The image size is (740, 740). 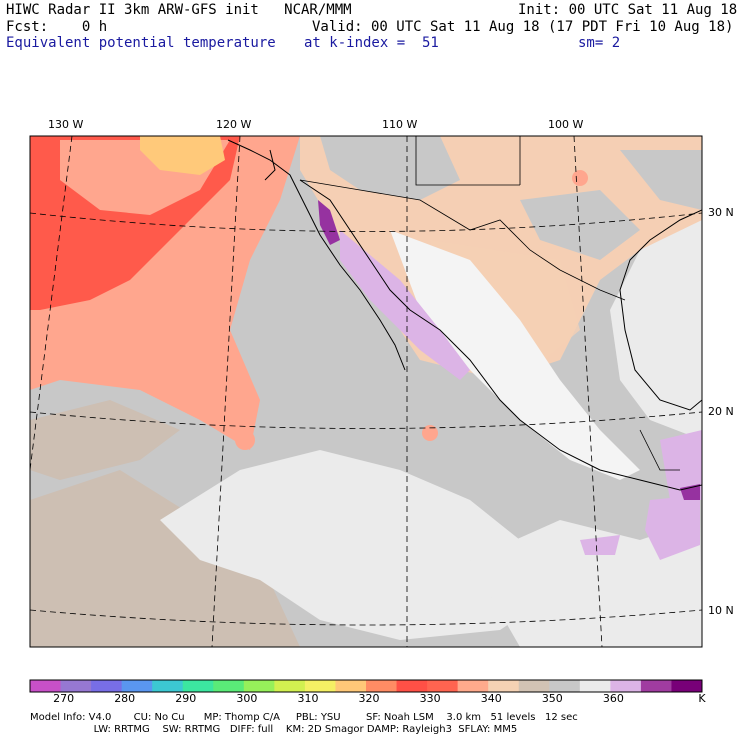 What do you see at coordinates (66, 124) in the screenshot?
I see `lon-label-130w: 130 W` at bounding box center [66, 124].